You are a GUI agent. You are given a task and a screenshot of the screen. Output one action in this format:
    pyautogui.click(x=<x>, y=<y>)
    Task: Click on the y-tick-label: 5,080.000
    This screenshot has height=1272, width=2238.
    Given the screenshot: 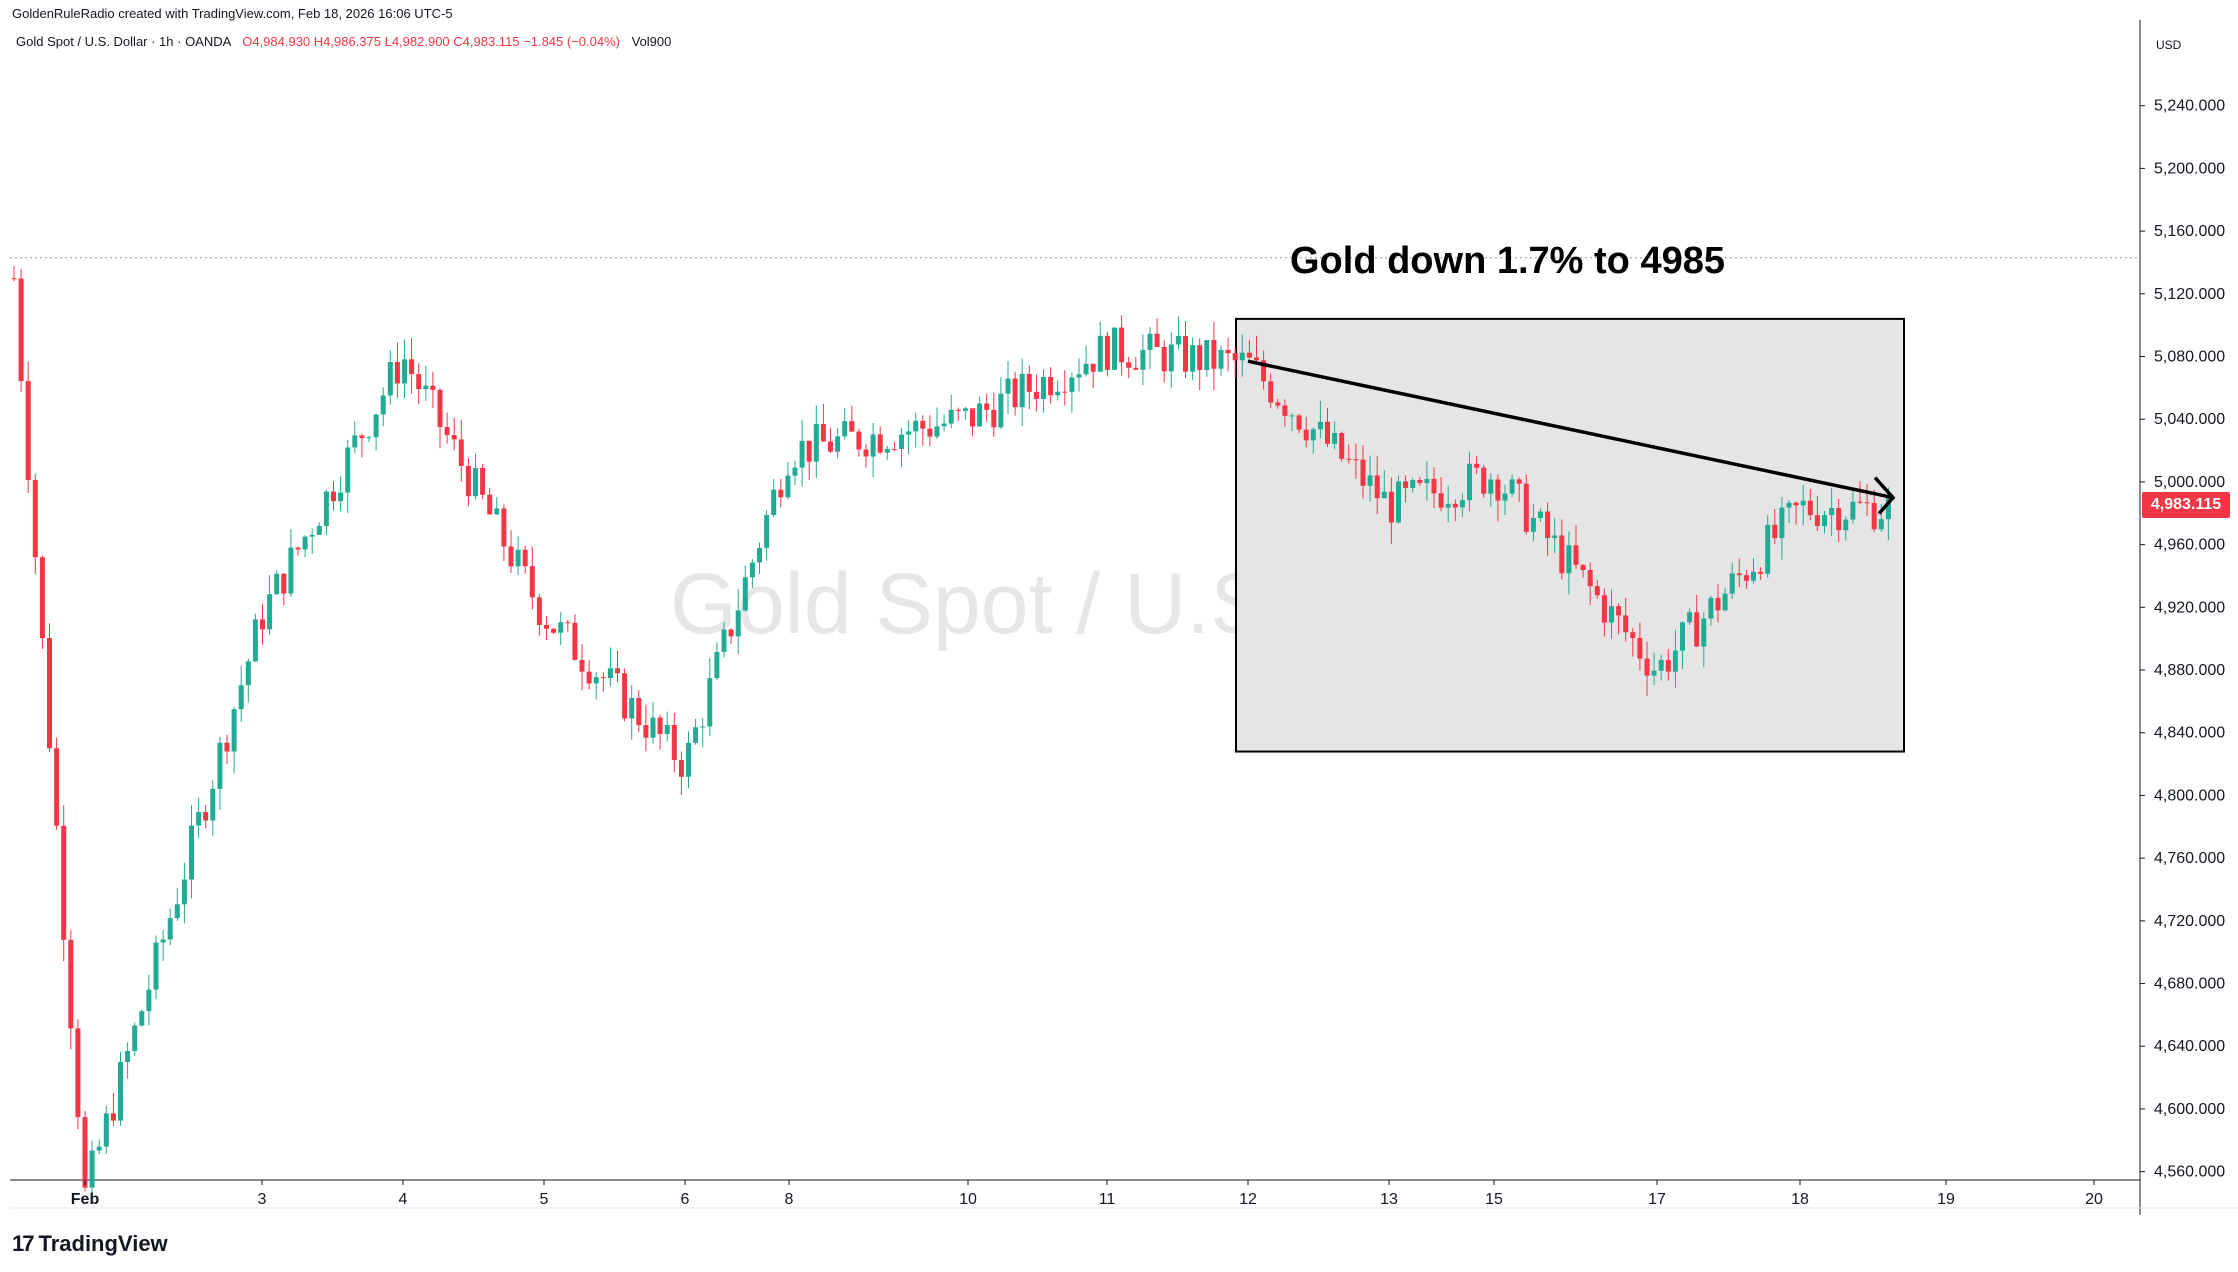 What is the action you would take?
    pyautogui.click(x=2189, y=357)
    